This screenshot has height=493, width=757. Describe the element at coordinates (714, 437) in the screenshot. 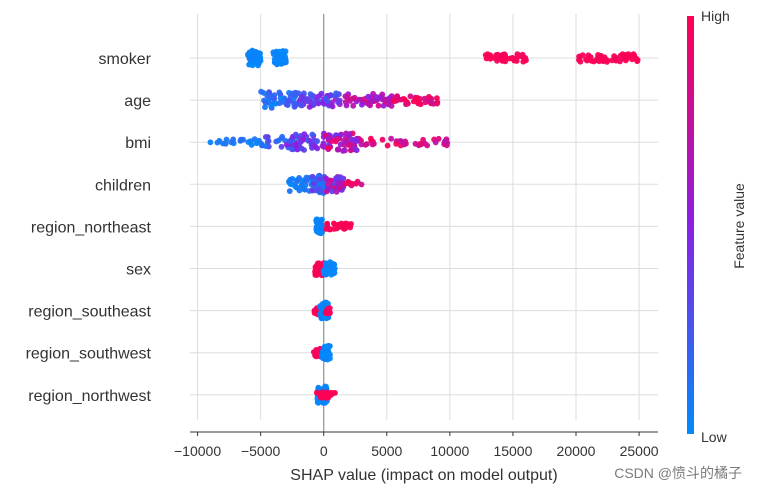

I see `colorbar-low-label: Low` at that location.